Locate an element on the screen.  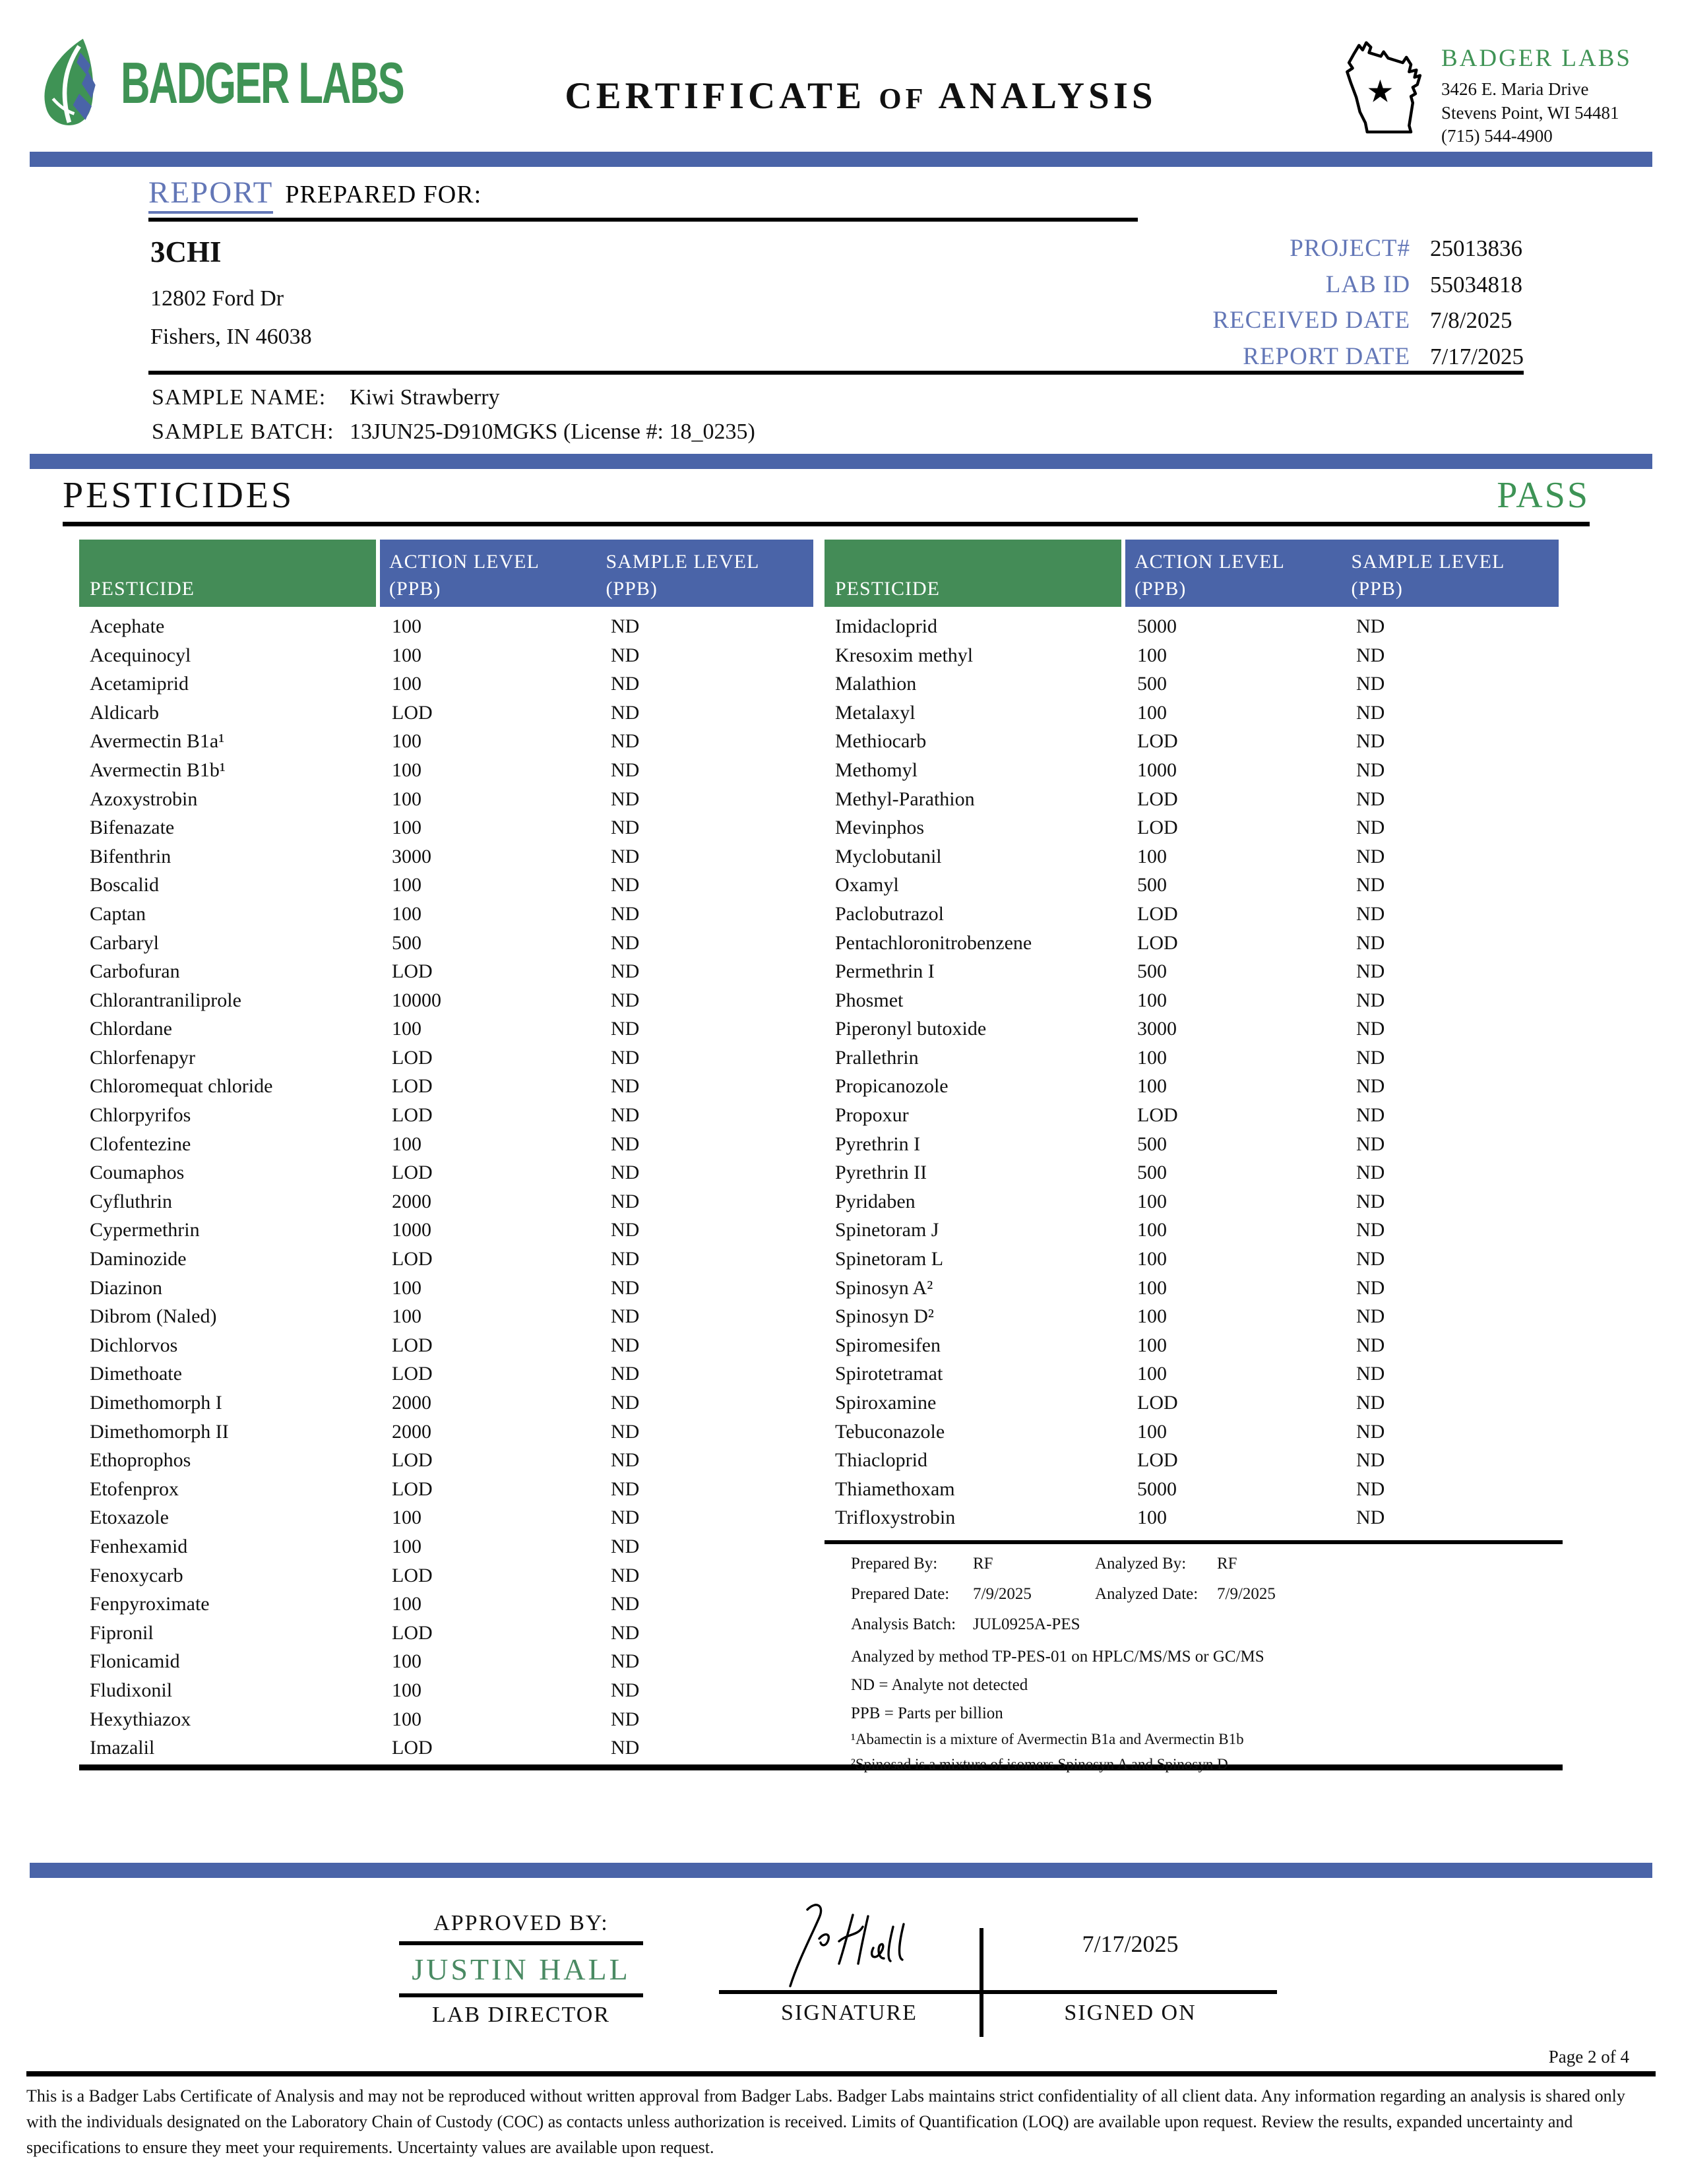
signed-on-label: SIGNED ON is located at coordinates (1131, 2013).